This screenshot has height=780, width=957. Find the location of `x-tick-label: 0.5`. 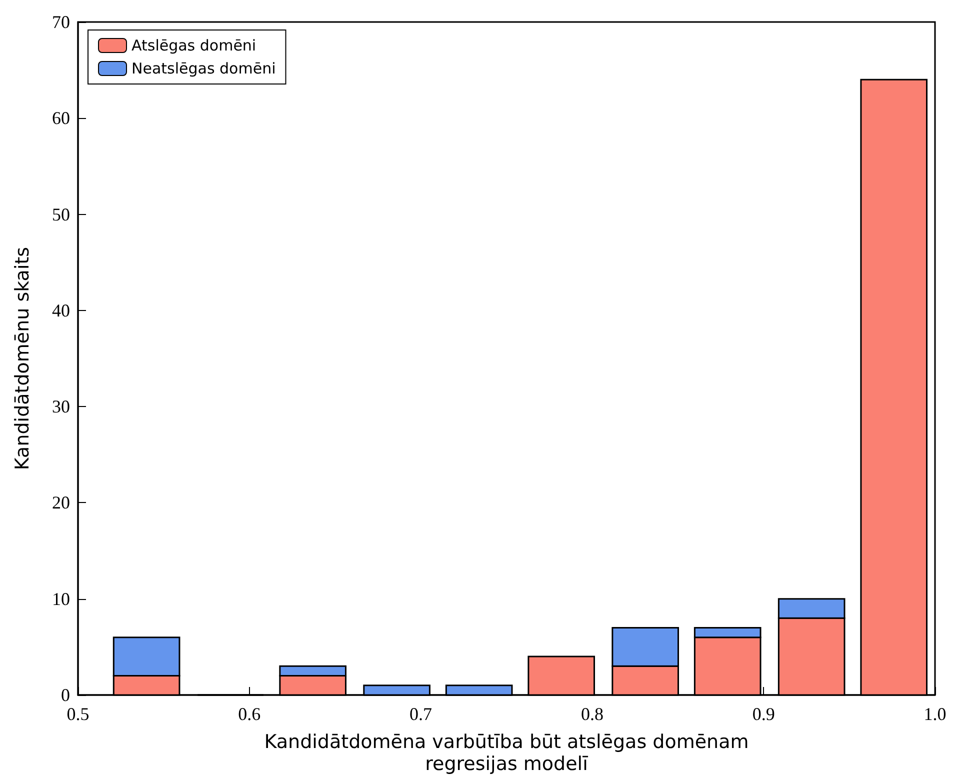

x-tick-label: 0.5 is located at coordinates (78, 714).